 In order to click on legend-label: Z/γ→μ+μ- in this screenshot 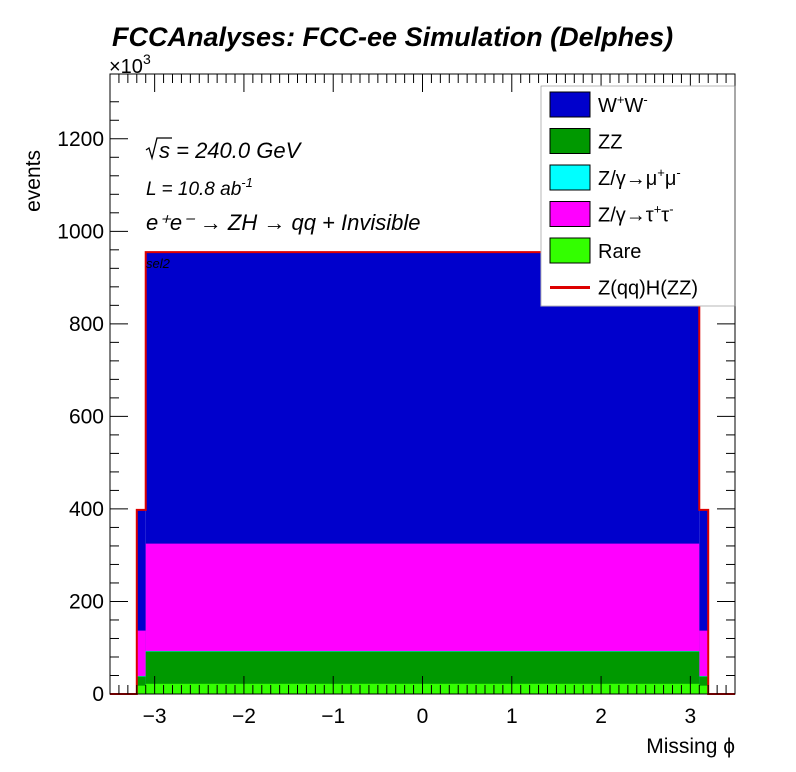, I will do `click(639, 177)`.